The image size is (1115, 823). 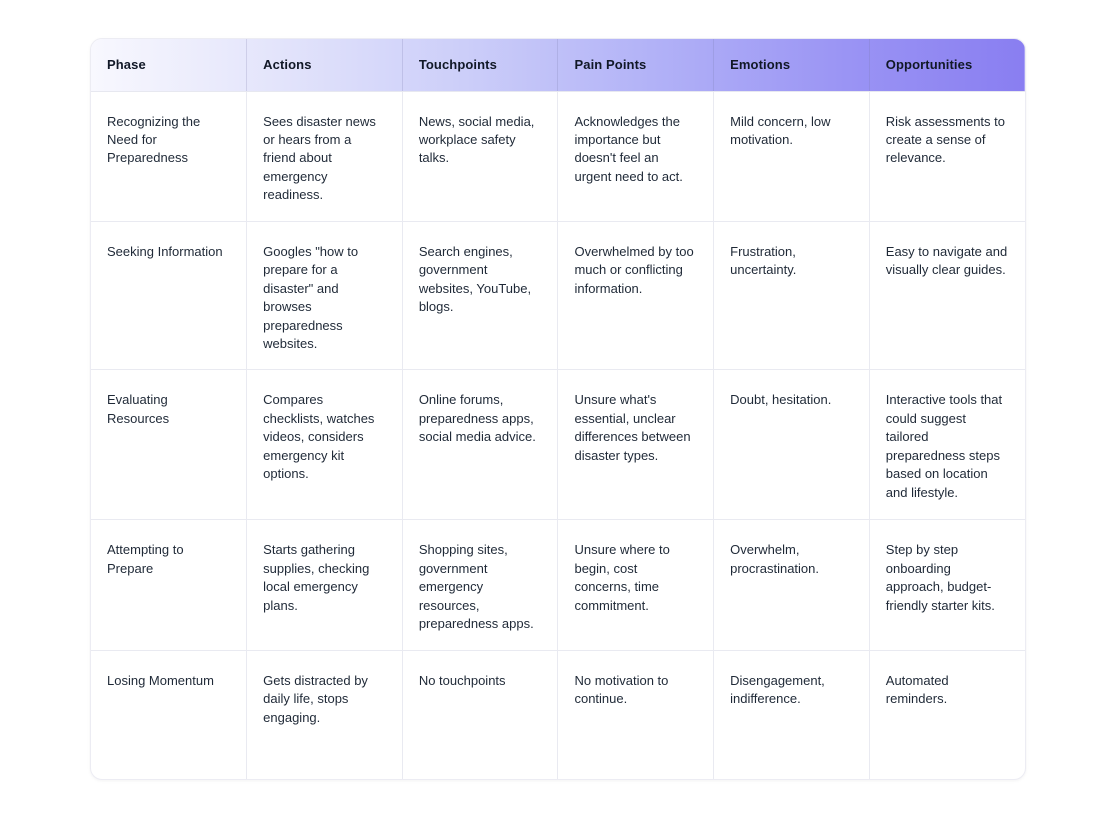 I want to click on table-cell: Frustration, uncertainty., so click(x=791, y=296).